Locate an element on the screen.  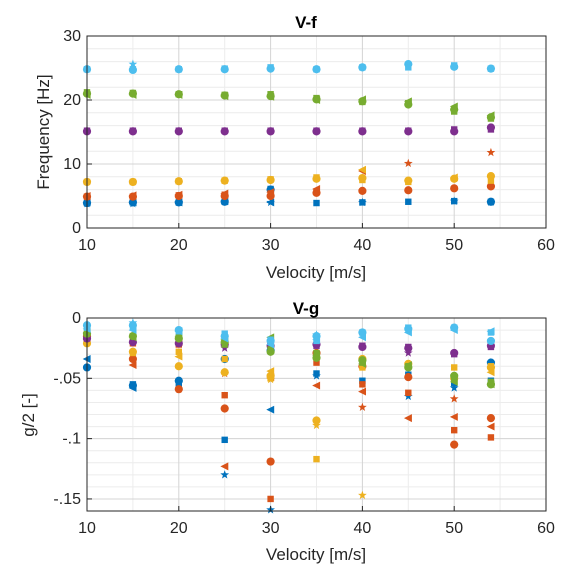
vg-y-tick-label: -.1 is located at coordinates (71, 439).